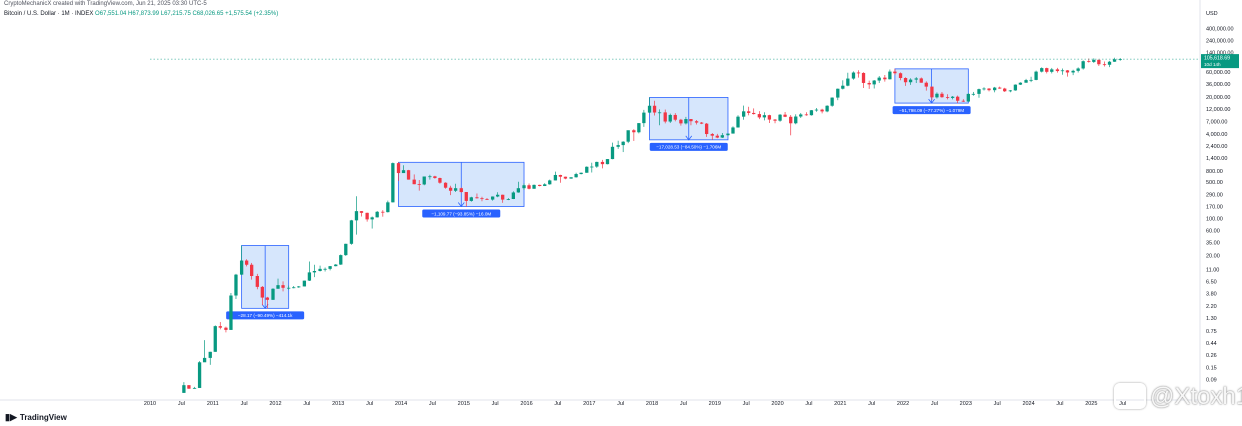 This screenshot has width=1242, height=426. I want to click on tradingview-logo: ▮▶ TradingView, so click(36, 417).